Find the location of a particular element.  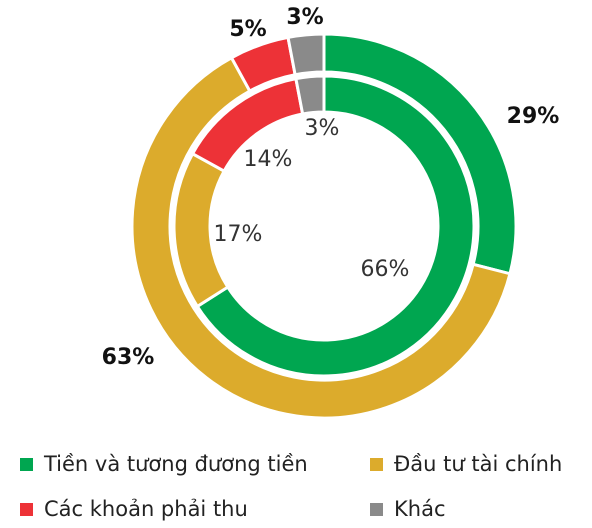

outer-label: 29% is located at coordinates (533, 116).